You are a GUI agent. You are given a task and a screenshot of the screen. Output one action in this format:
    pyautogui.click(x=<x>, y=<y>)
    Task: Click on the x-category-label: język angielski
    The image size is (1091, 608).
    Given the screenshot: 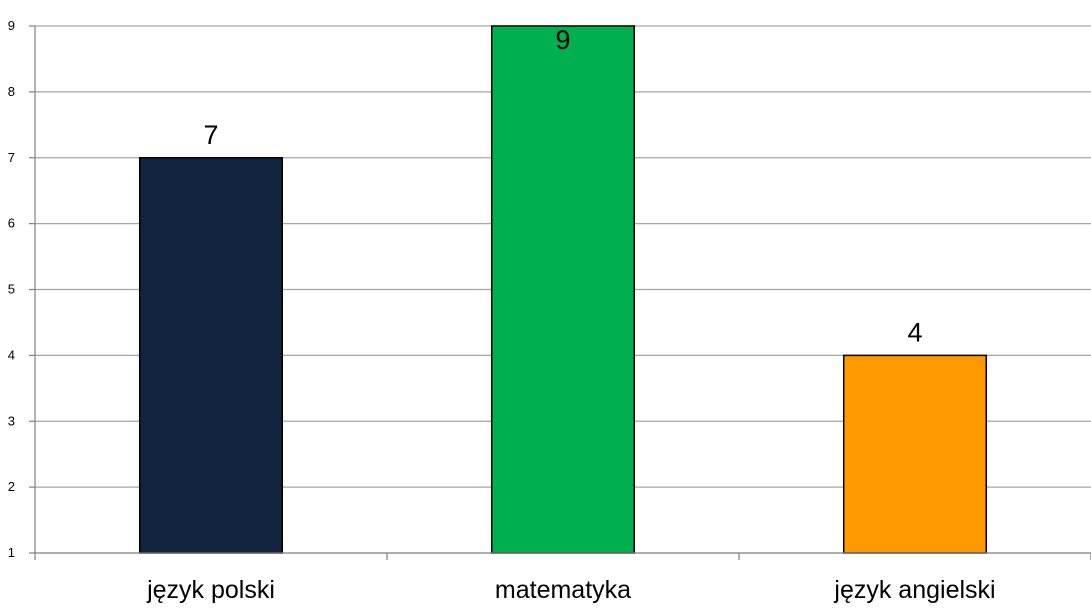 What is the action you would take?
    pyautogui.click(x=914, y=590)
    